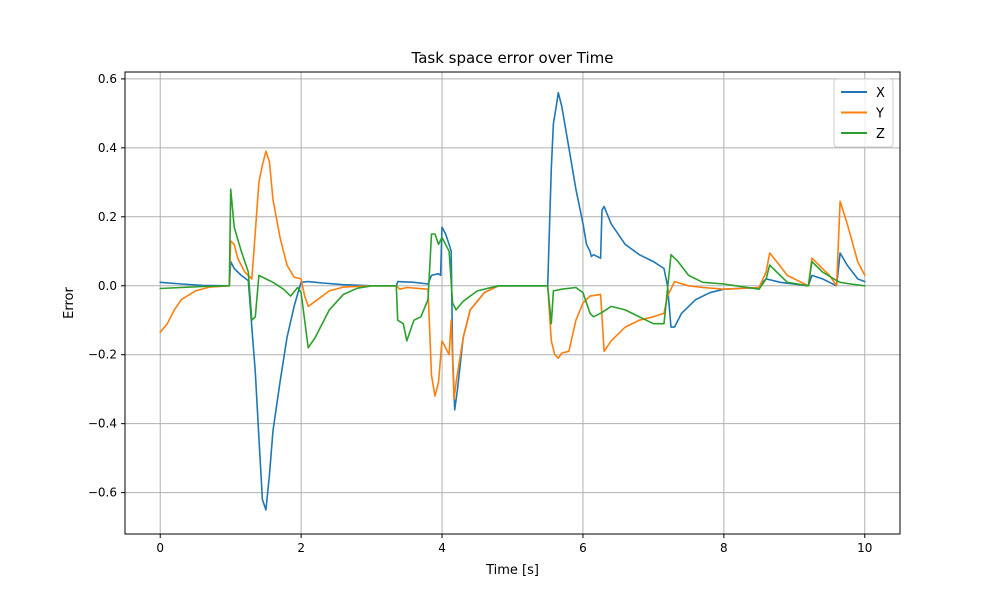  What do you see at coordinates (102, 493) in the screenshot?
I see `y-tick-label: −0.6` at bounding box center [102, 493].